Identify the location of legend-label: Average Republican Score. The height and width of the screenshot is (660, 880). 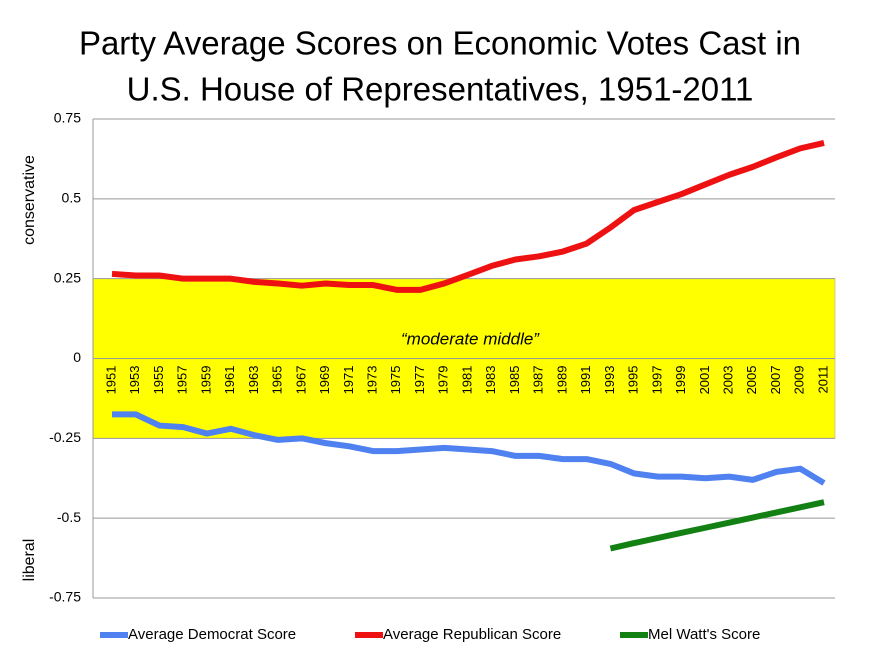
(472, 634).